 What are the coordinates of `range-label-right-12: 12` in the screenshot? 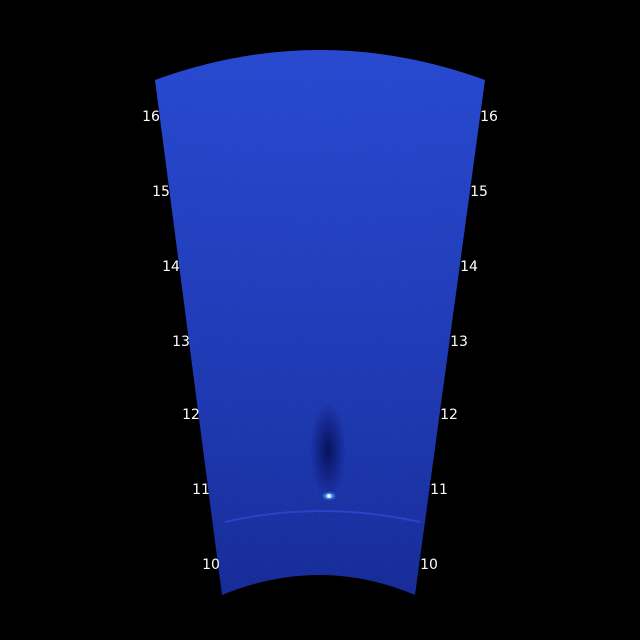 It's located at (449, 415).